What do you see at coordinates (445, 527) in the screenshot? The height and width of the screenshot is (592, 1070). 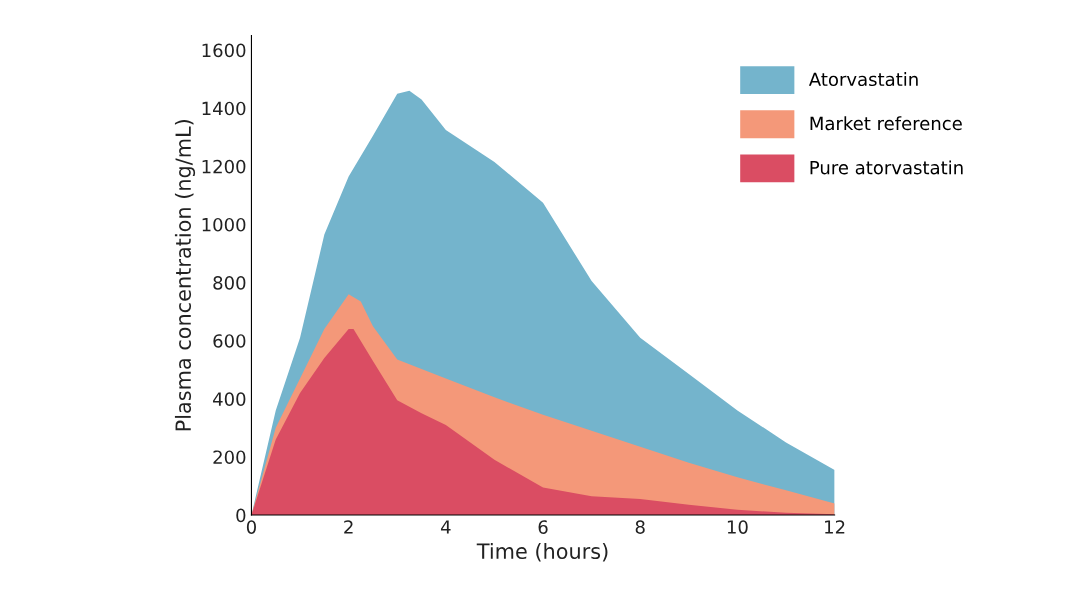 I see `x-tick-label: 4` at bounding box center [445, 527].